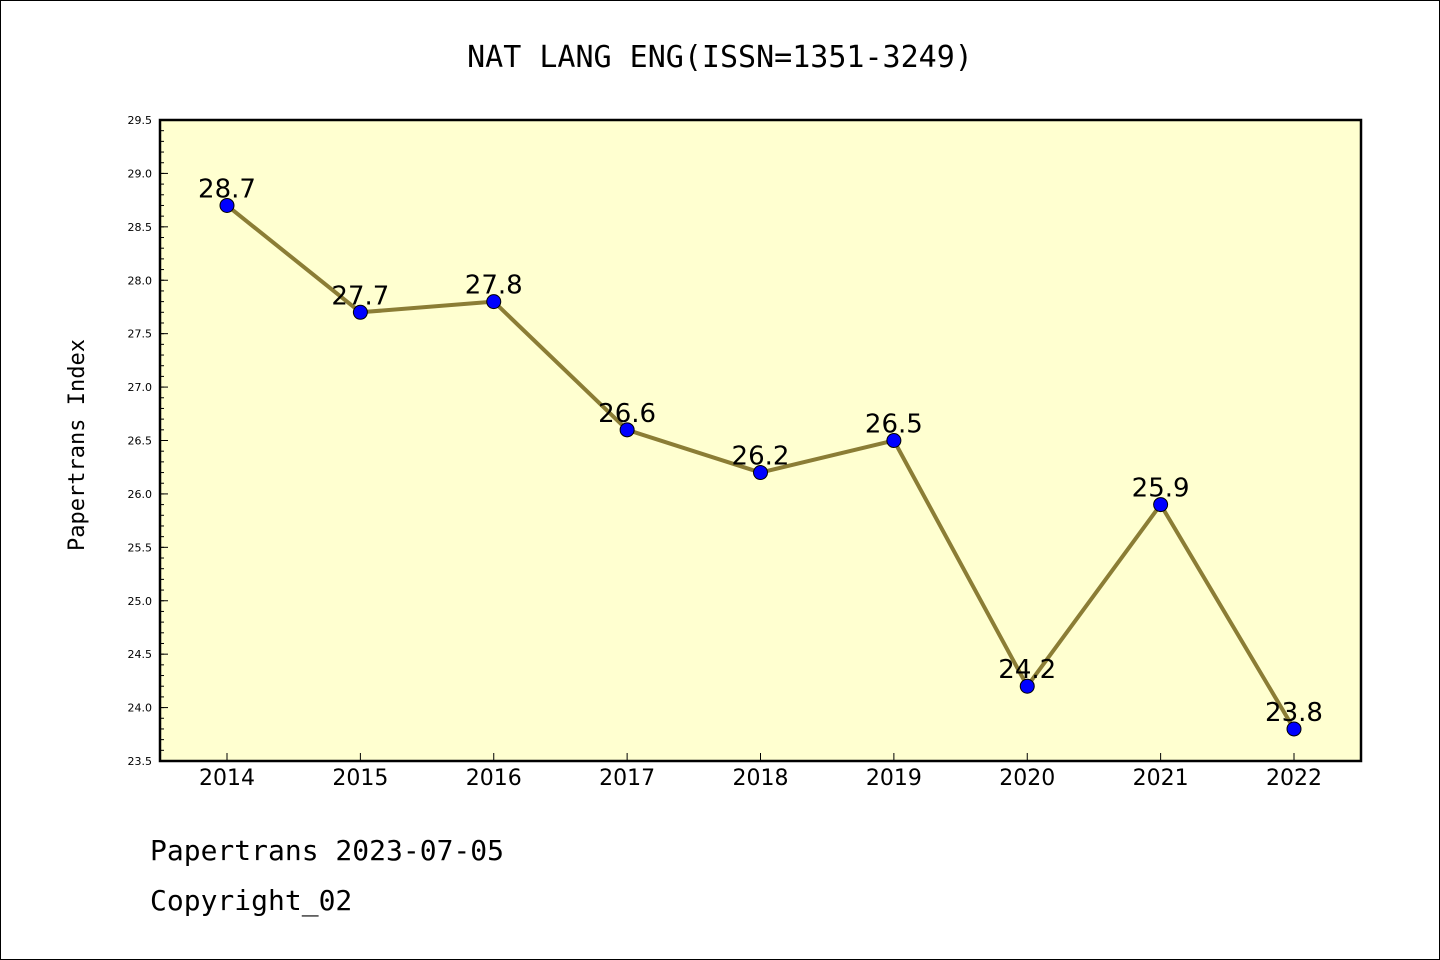 Image resolution: width=1440 pixels, height=960 pixels. Describe the element at coordinates (1294, 778) in the screenshot. I see `x-tick-label: 2022` at that location.